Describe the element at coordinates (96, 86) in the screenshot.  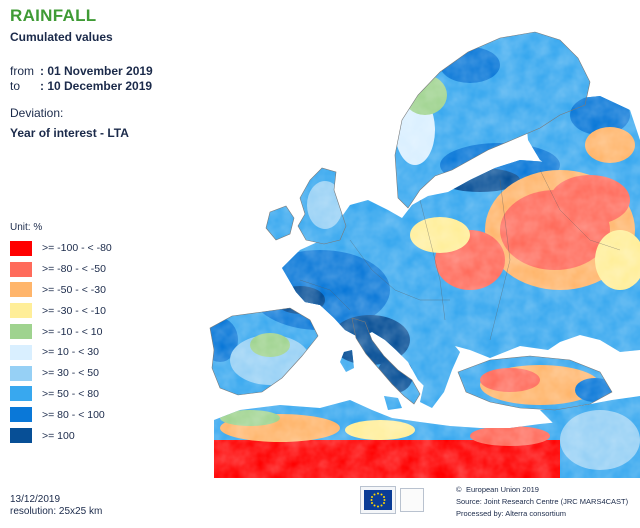
I see `period-to-value: : 10 December 2019` at that location.